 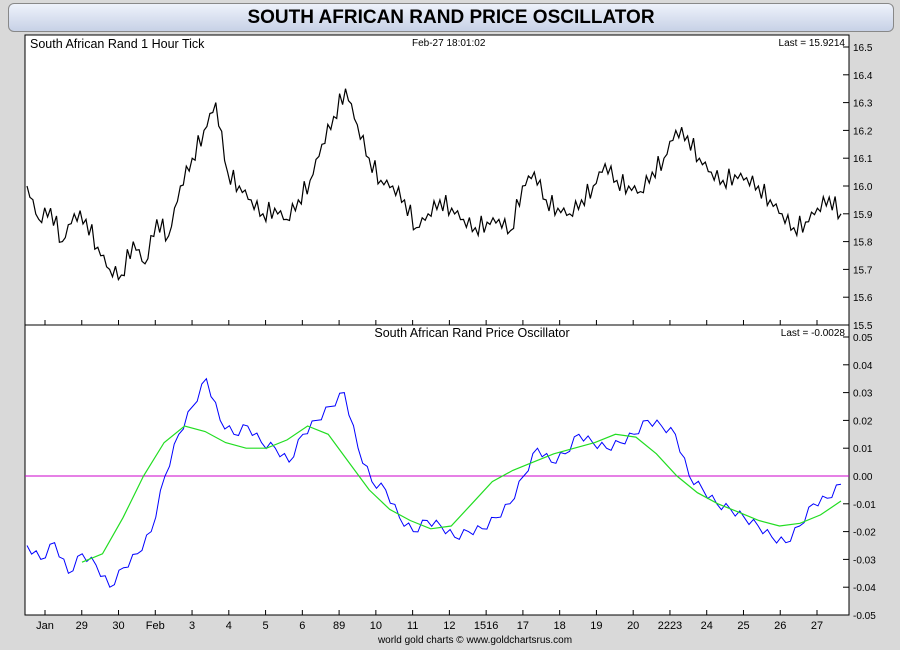 What do you see at coordinates (266, 626) in the screenshot?
I see `x-tick-label: 5` at bounding box center [266, 626].